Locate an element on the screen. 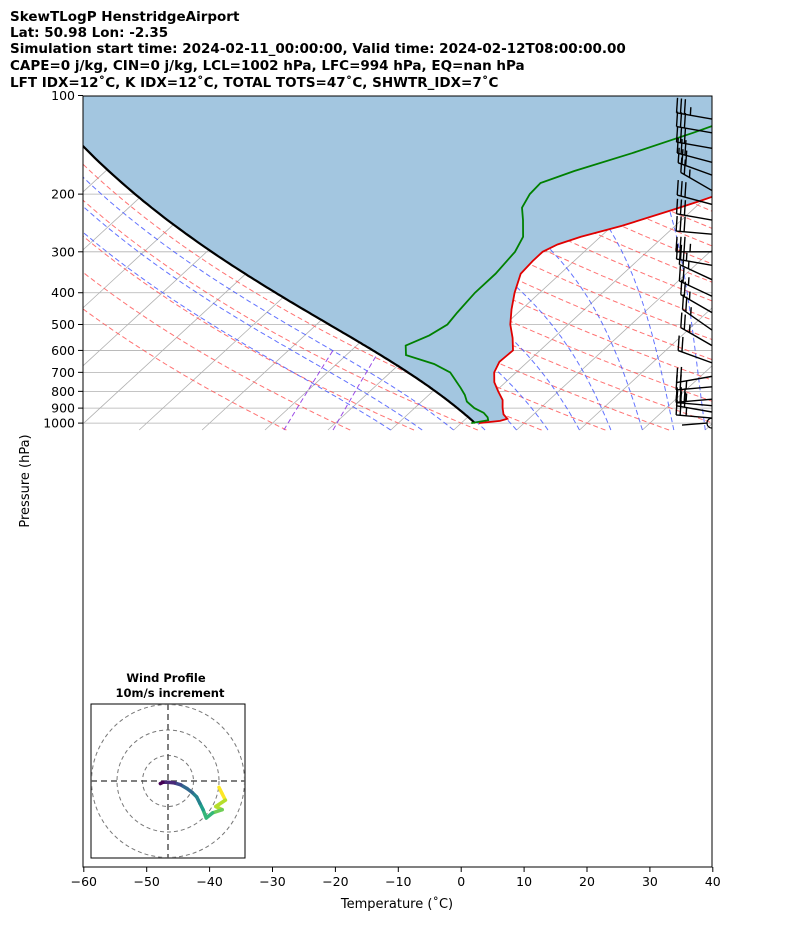  y-tick-label: 400 is located at coordinates (63, 292).